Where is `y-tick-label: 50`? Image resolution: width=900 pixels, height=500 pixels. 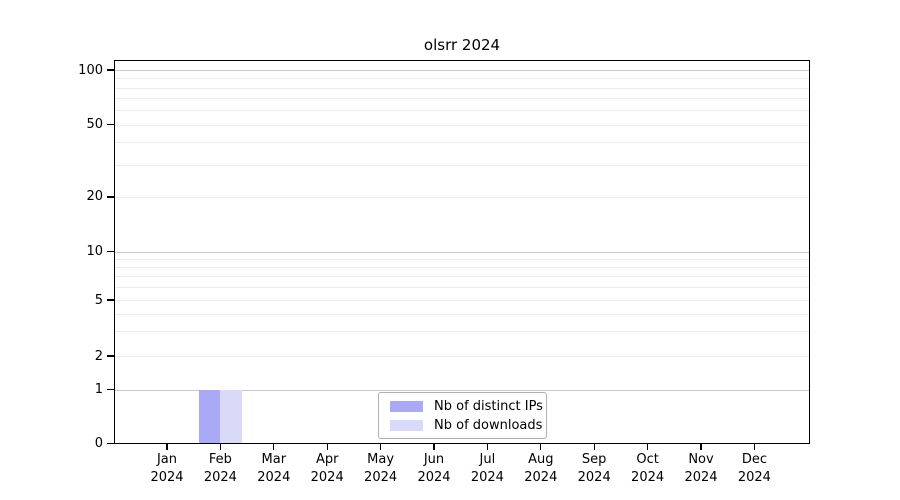 y-tick-label: 50 is located at coordinates (94, 125).